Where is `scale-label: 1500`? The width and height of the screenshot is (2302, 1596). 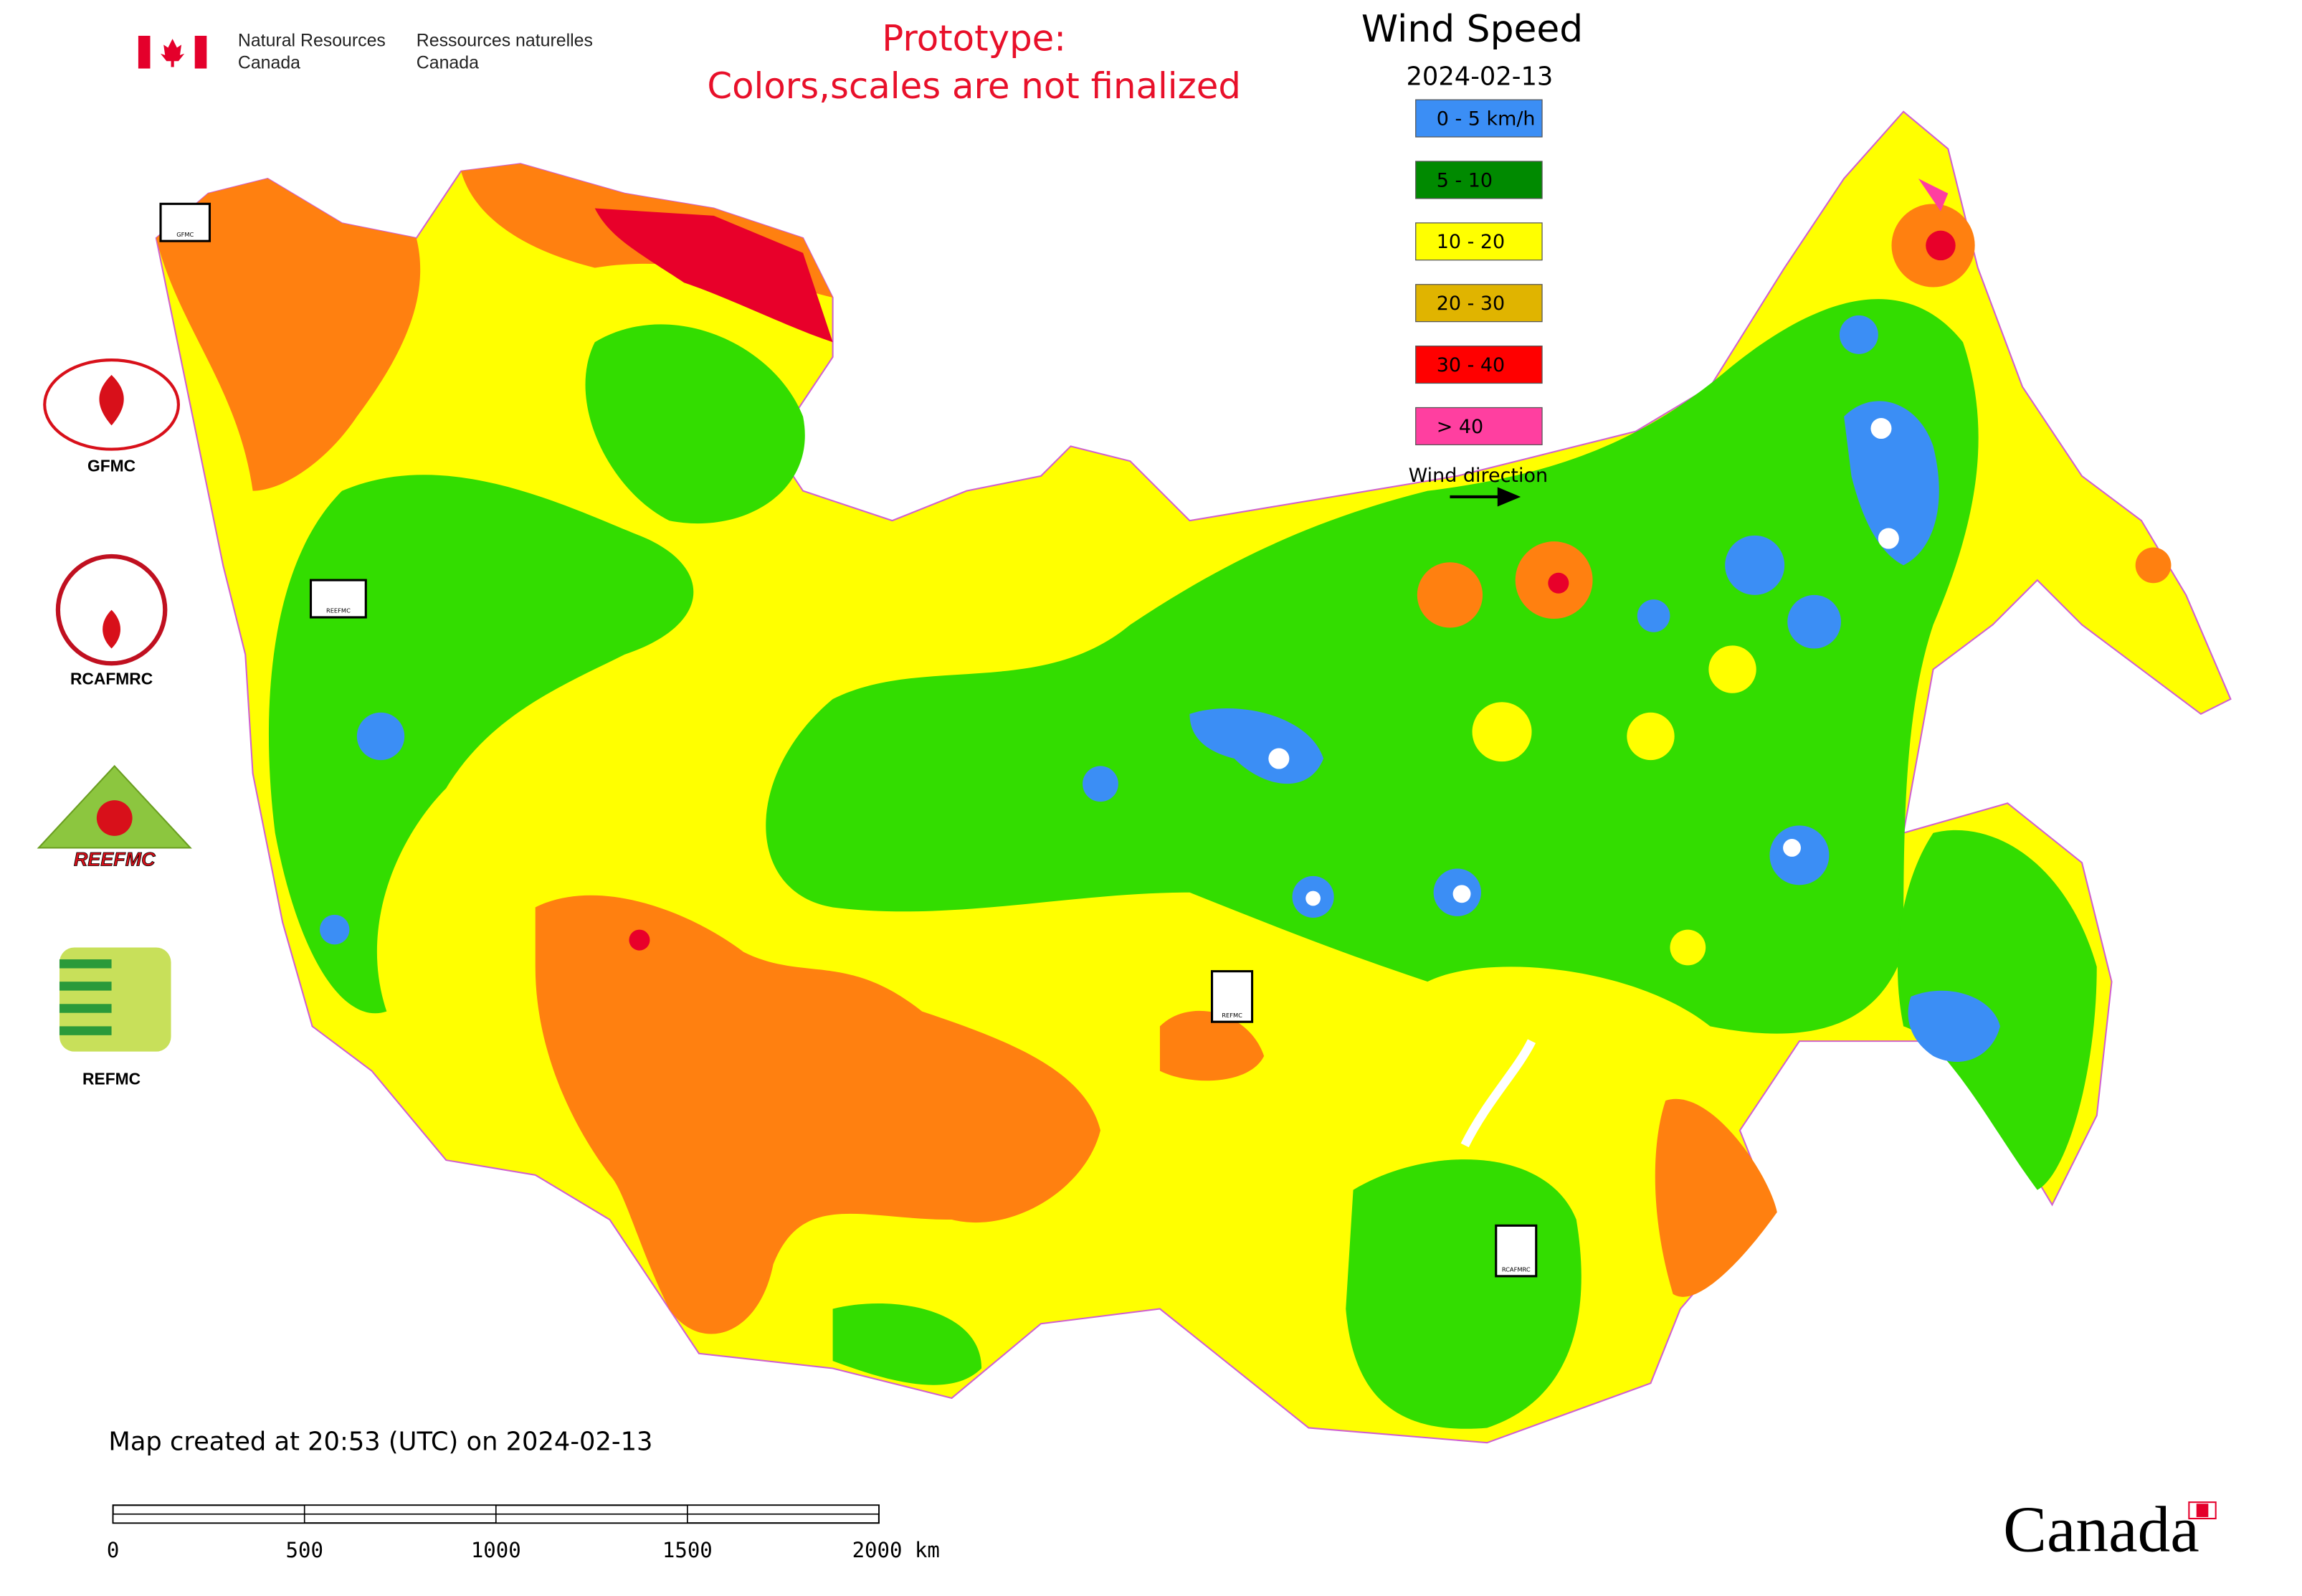
scale-label: 1500 is located at coordinates (688, 1550).